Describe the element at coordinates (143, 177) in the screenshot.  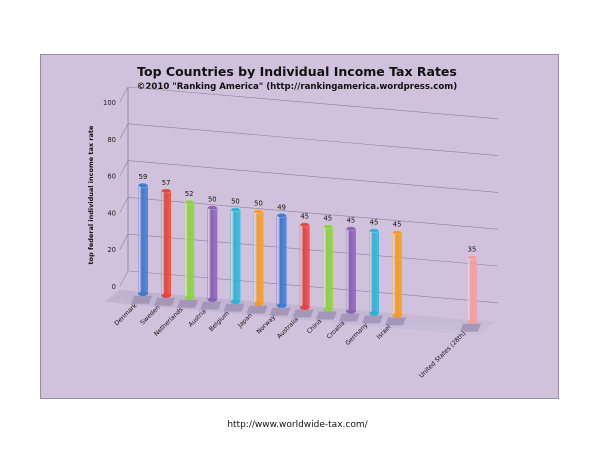
I see `data-label: 59` at that location.